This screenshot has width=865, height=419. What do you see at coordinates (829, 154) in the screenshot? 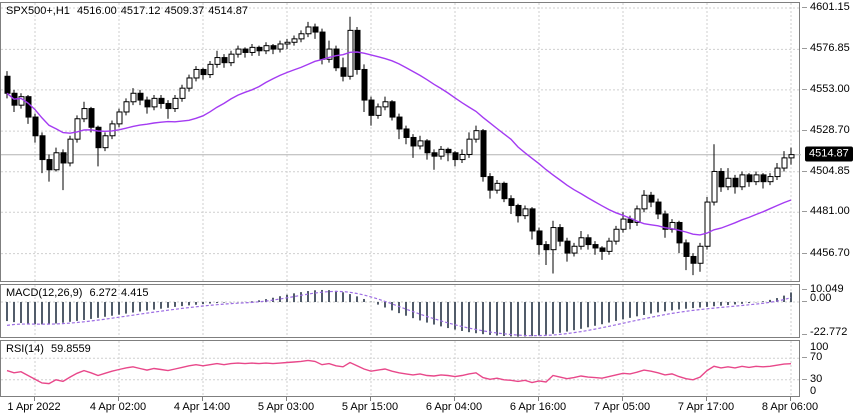
I see `current-price-tag: 4514.87` at bounding box center [829, 154].